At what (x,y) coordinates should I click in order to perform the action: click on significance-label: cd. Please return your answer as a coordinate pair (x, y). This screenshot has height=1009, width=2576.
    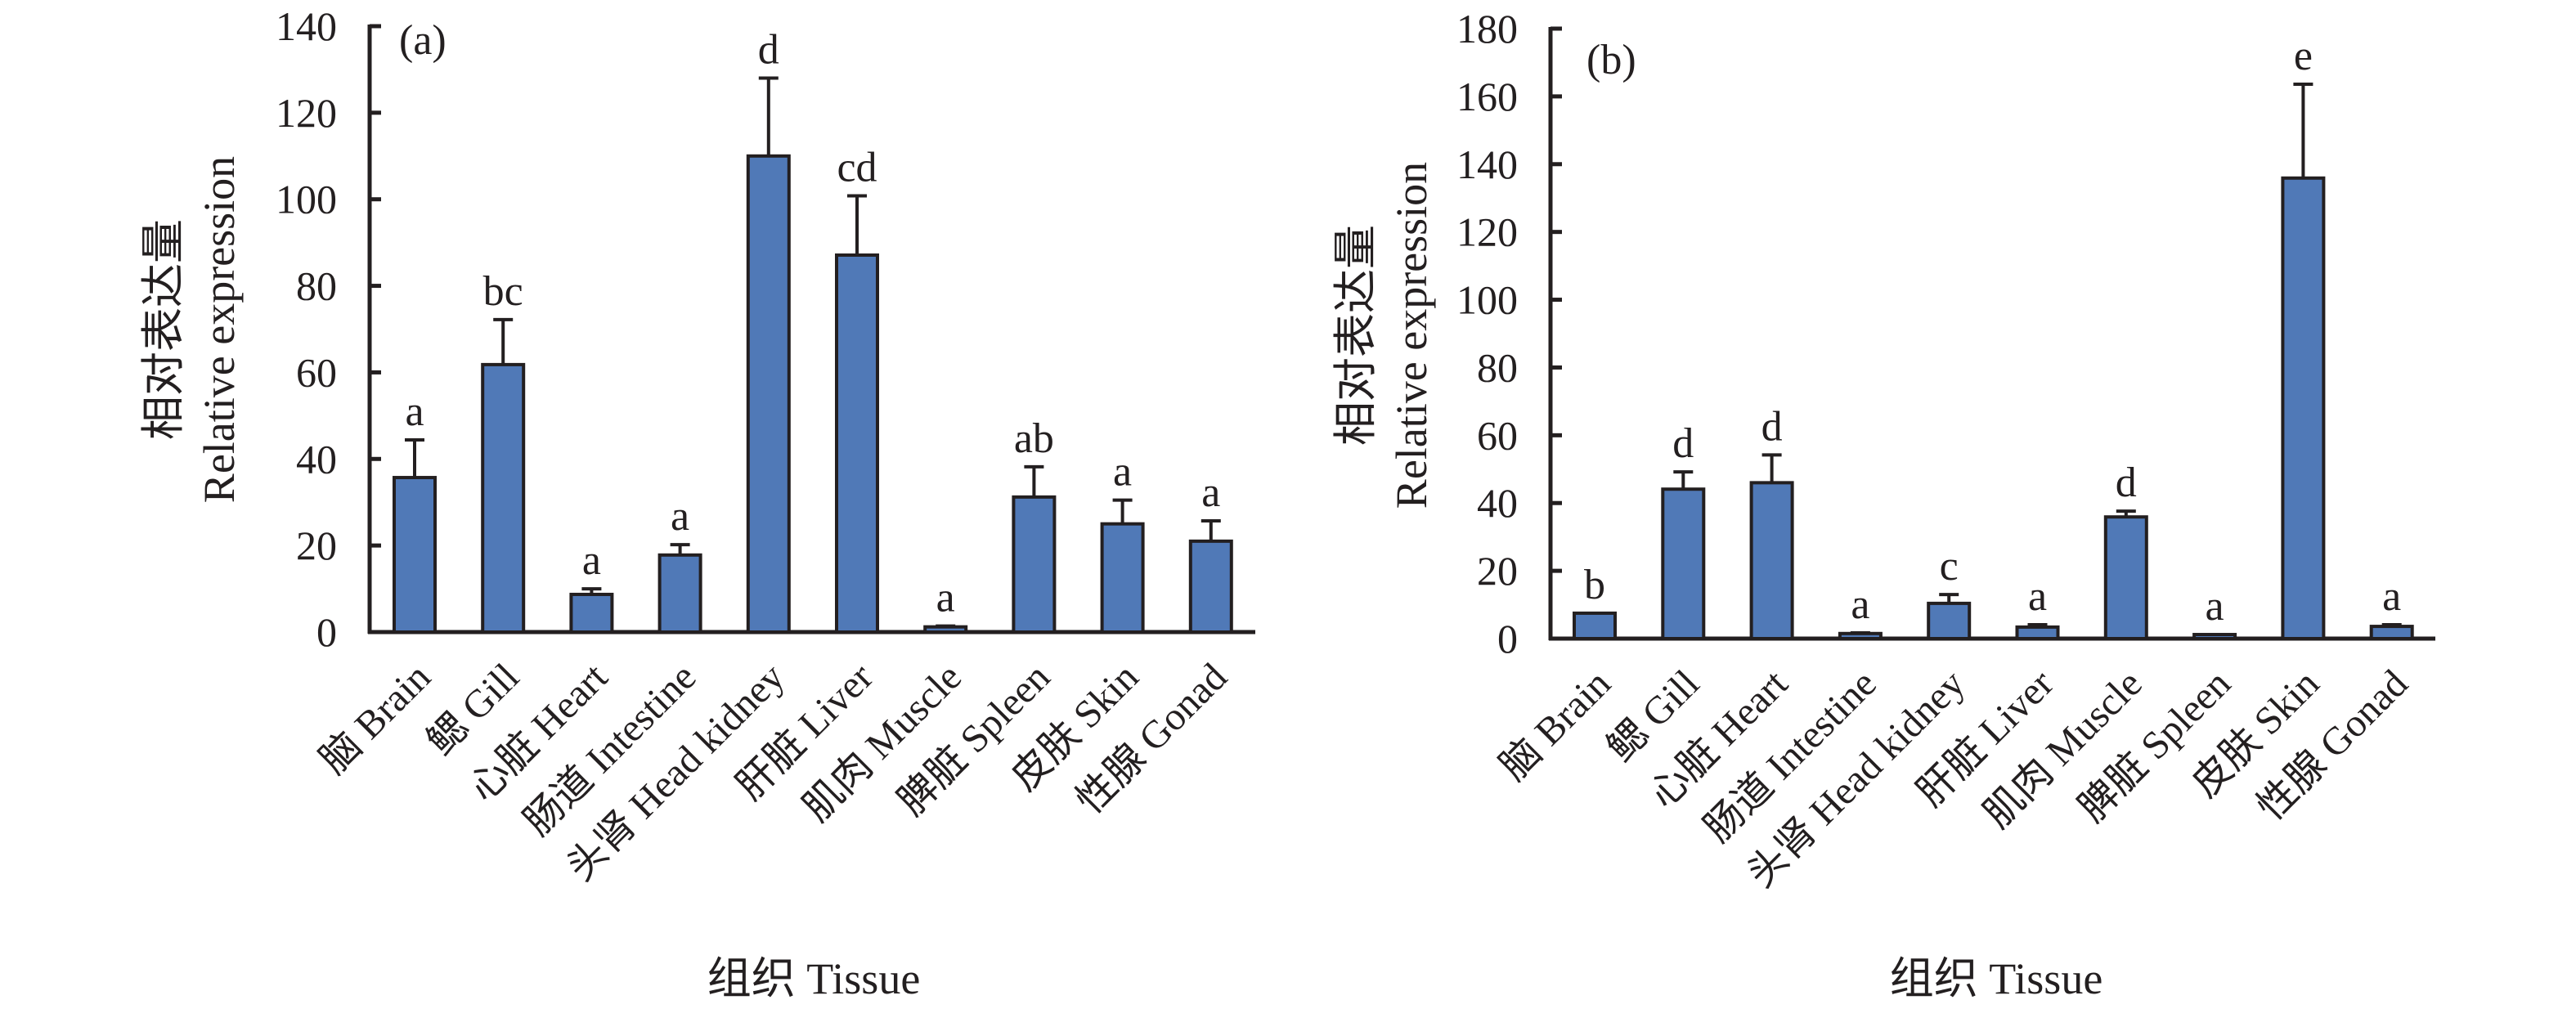
    Looking at the image, I should click on (857, 167).